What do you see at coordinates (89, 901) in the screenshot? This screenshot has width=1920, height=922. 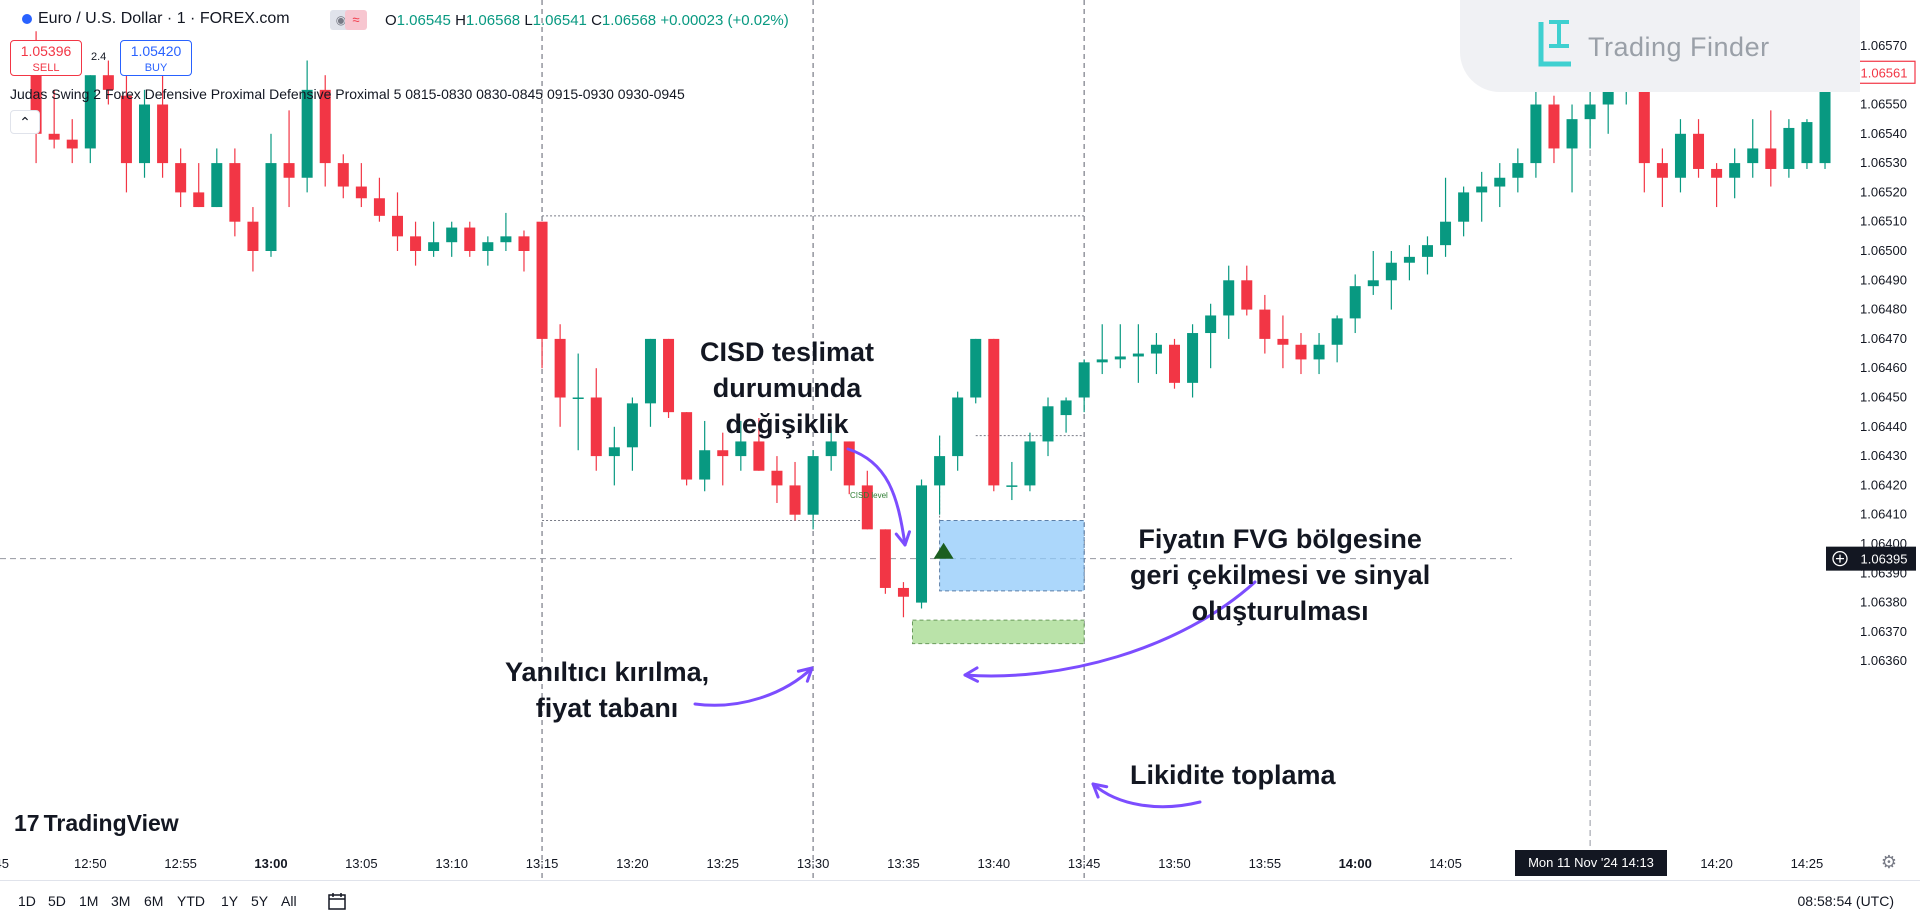 I see `range-1m: 1M` at bounding box center [89, 901].